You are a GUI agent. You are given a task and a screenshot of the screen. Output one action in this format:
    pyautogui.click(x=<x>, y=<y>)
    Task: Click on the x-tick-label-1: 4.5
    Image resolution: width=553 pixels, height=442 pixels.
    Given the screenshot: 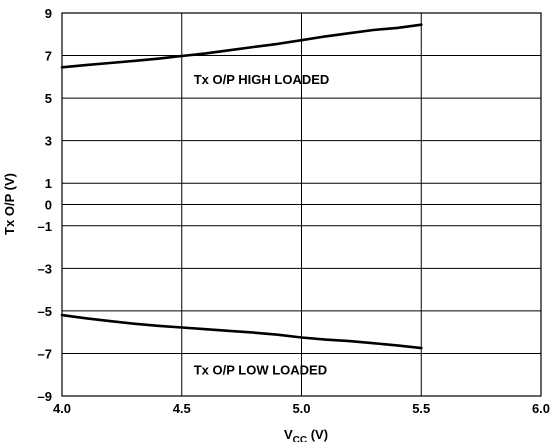 What is the action you would take?
    pyautogui.click(x=182, y=408)
    